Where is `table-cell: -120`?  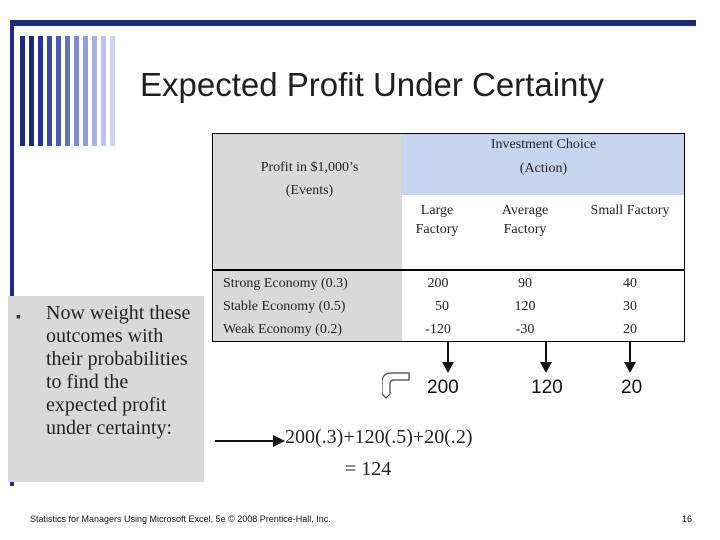 table-cell: -120 is located at coordinates (438, 329).